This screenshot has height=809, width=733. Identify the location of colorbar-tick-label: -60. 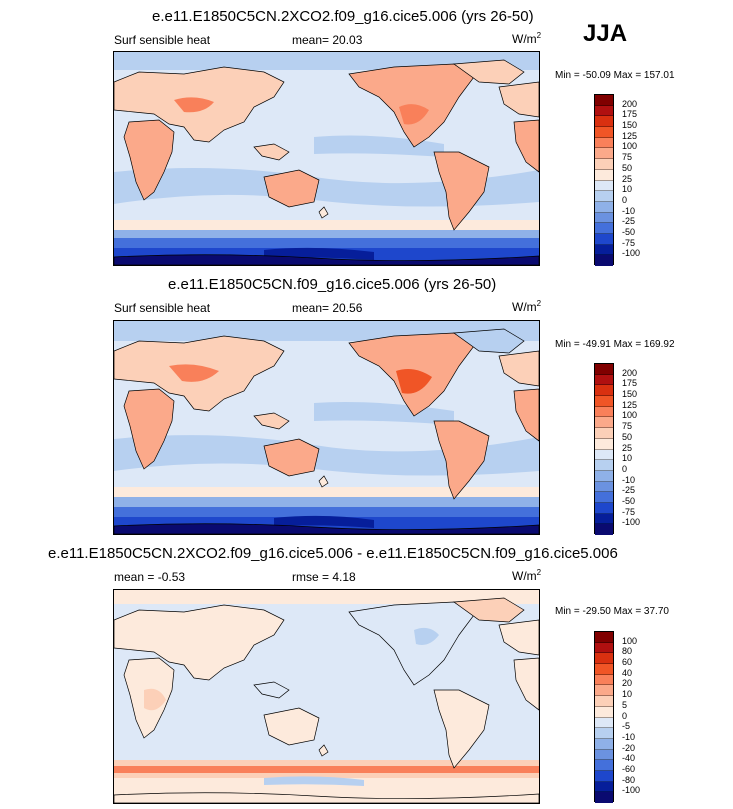
(629, 768).